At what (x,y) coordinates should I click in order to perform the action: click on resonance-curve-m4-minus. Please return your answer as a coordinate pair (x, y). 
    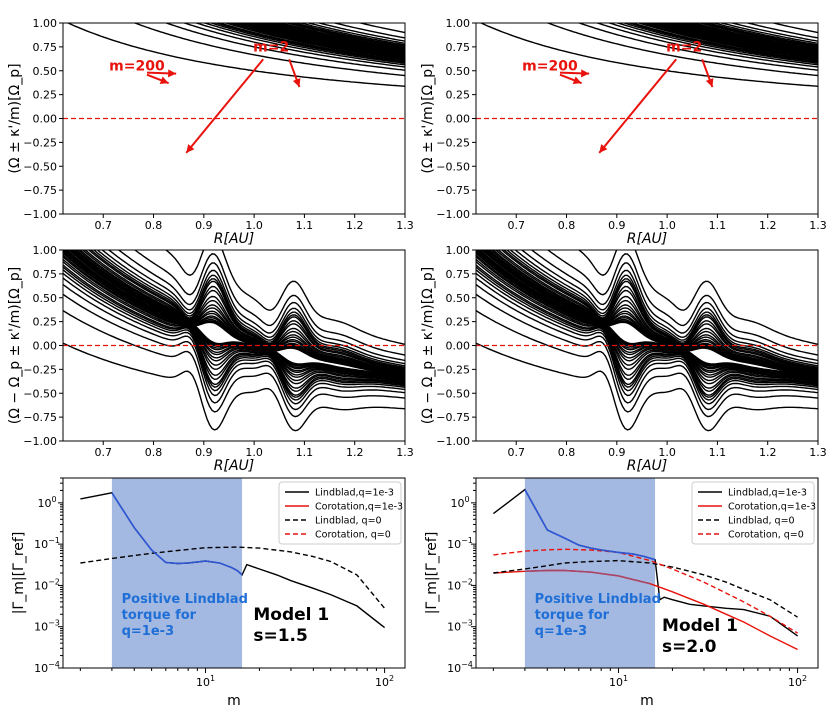
    Looking at the image, I should click on (647, 352).